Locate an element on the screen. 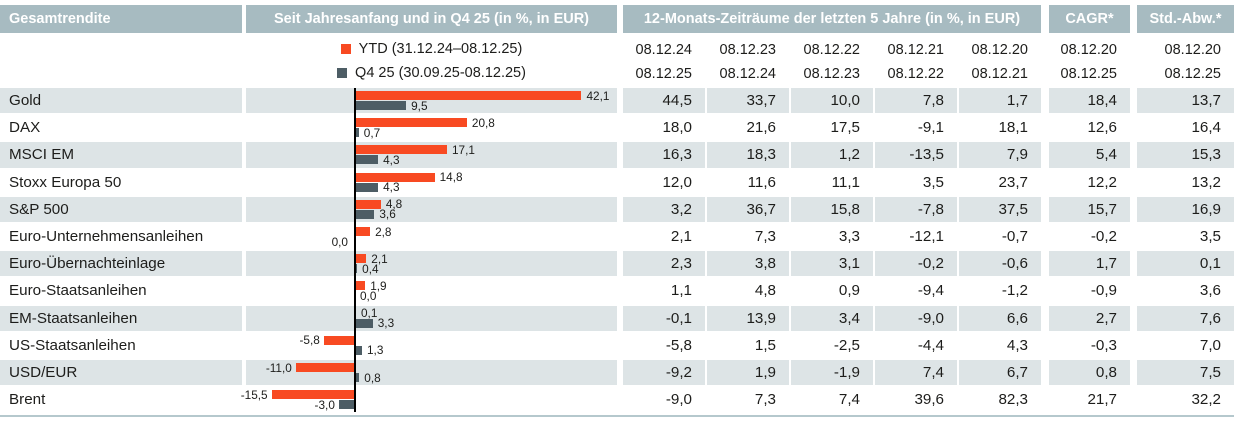 The height and width of the screenshot is (422, 1234). stdabw-cell: 16,9 is located at coordinates (1185, 209).